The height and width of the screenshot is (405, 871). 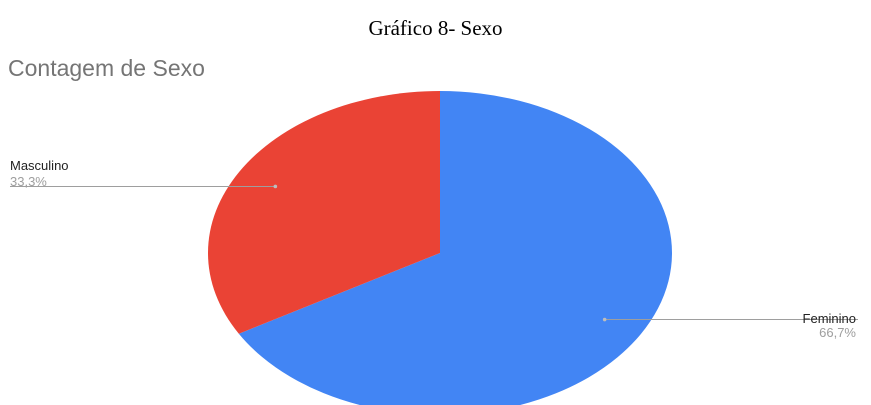 I want to click on chart-title: Contagem de Sexo, so click(x=106, y=68).